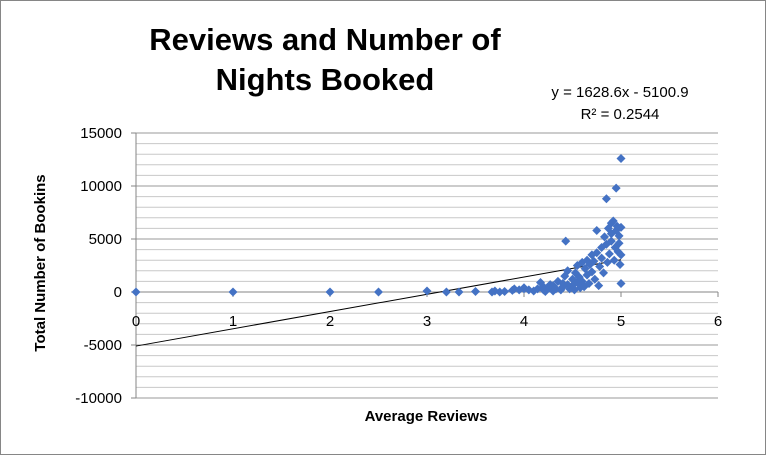 This screenshot has height=455, width=766. I want to click on y-tick-label: -10000, so click(98, 398).